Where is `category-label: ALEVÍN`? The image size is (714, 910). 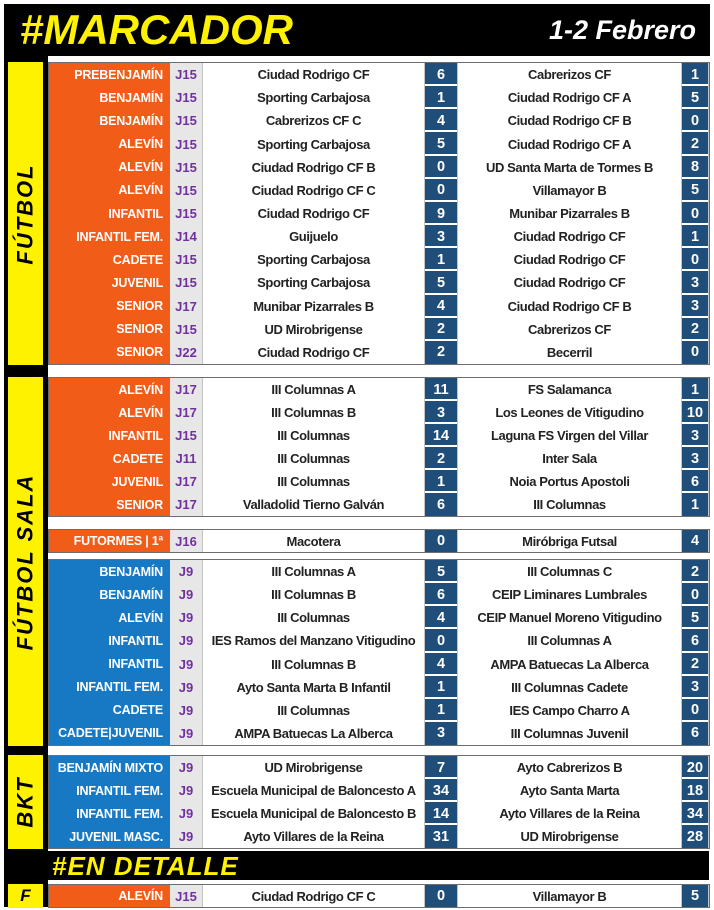 category-label: ALEVÍN is located at coordinates (109, 412).